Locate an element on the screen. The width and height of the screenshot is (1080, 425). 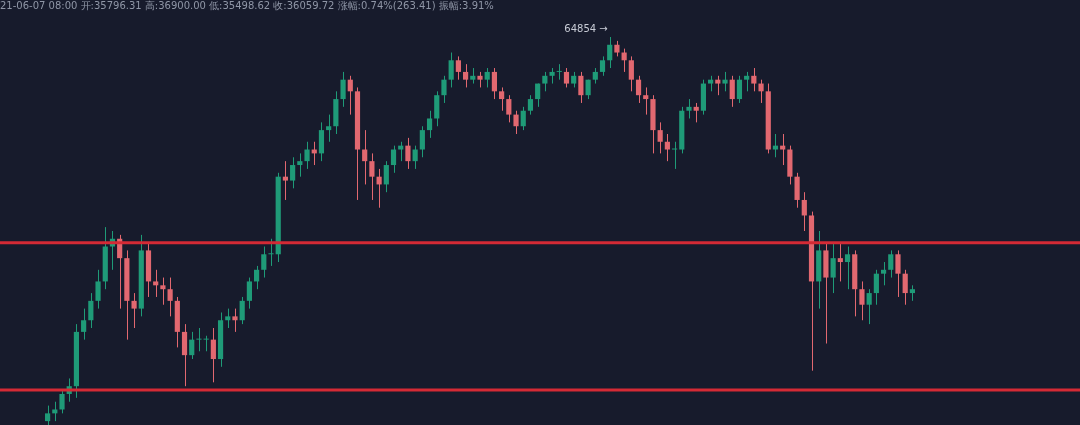
text: 64854 → is located at coordinates (586, 28).